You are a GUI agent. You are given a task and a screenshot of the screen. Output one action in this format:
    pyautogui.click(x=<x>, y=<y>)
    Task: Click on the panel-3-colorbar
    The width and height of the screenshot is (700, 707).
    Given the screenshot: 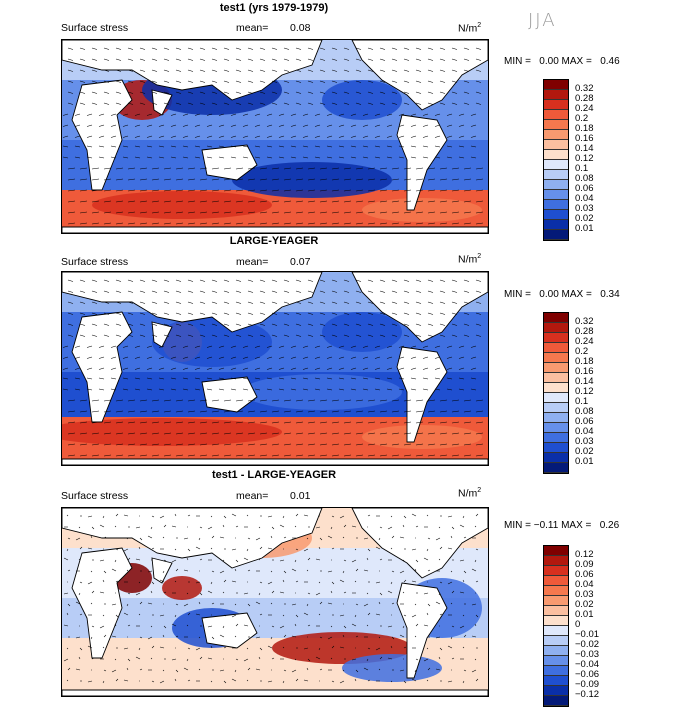 What is the action you would take?
    pyautogui.click(x=556, y=626)
    